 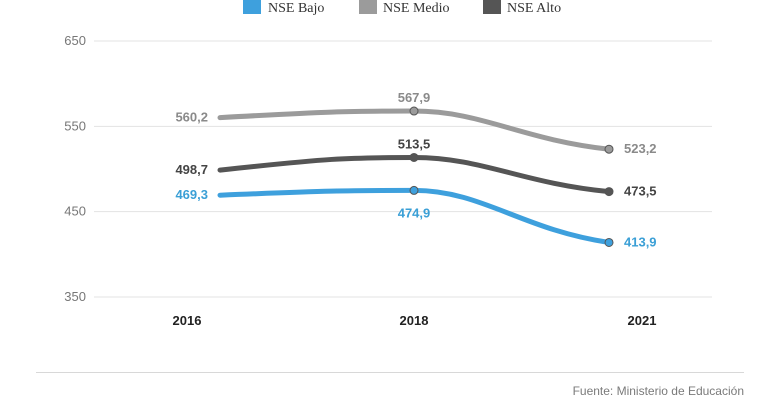 I want to click on data-label: 469,3, so click(x=191, y=194).